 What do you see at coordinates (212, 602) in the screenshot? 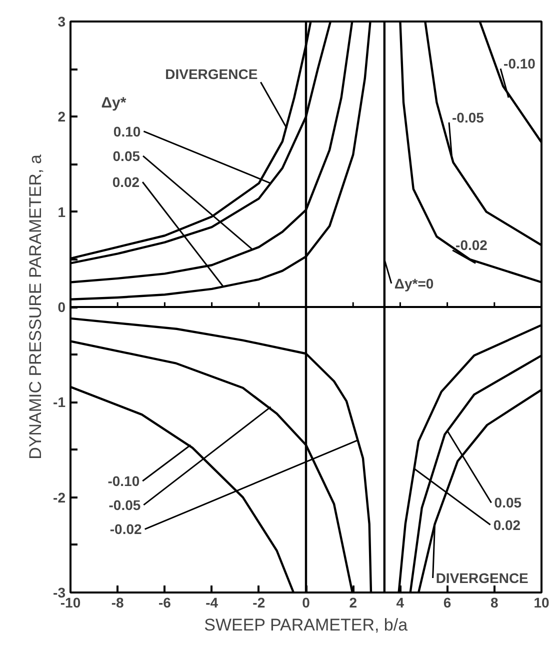
I see `x-tick-label: -4` at bounding box center [212, 602].